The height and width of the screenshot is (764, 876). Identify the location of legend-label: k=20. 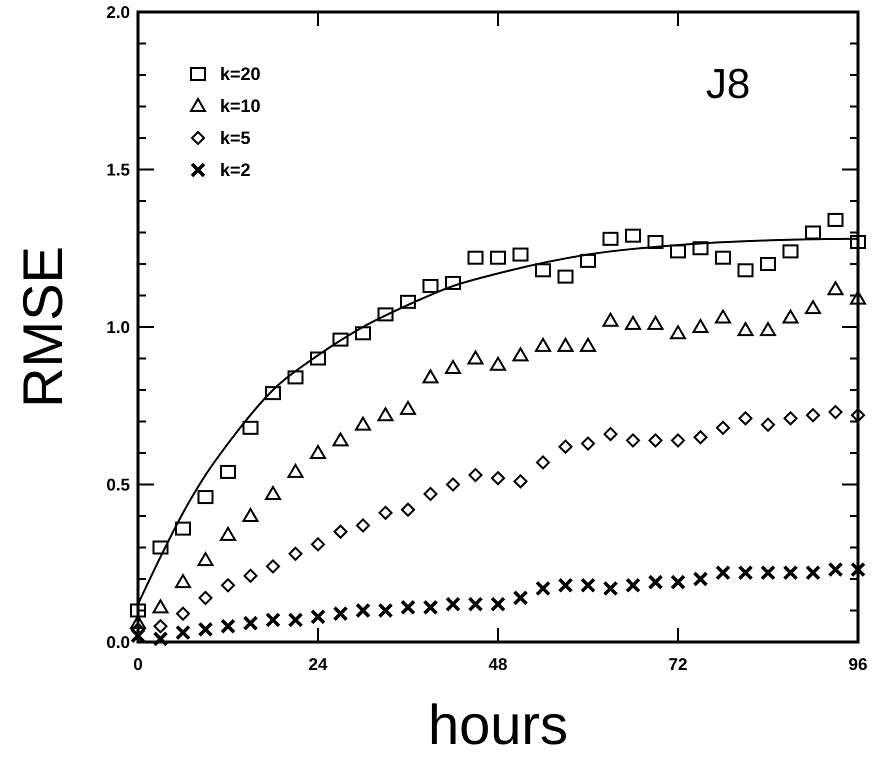
(240, 74).